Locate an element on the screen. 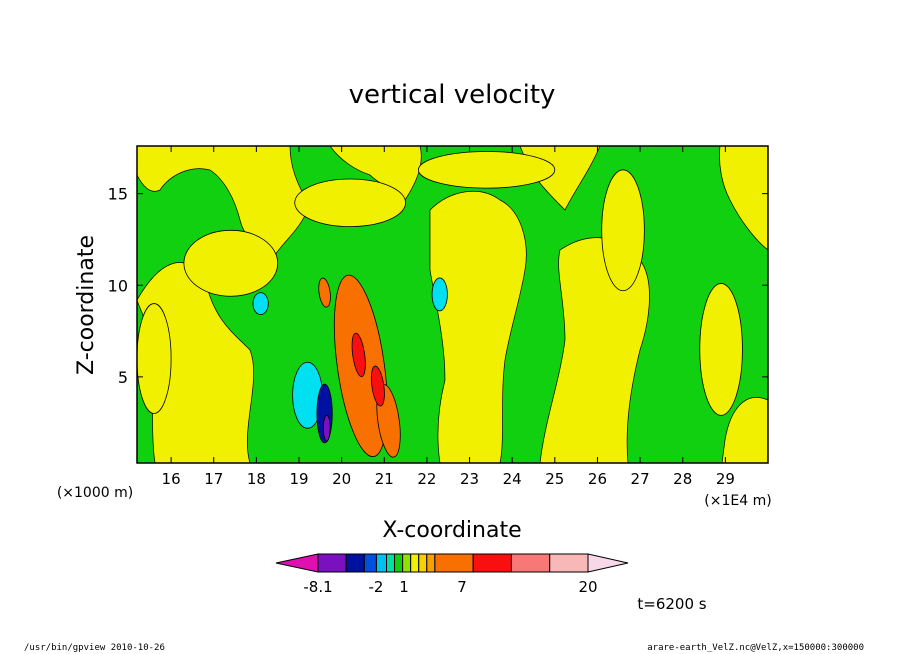 This screenshot has width=904, height=654. footer-left: /usr/bin/gpview 2010-10-26 is located at coordinates (94, 648).